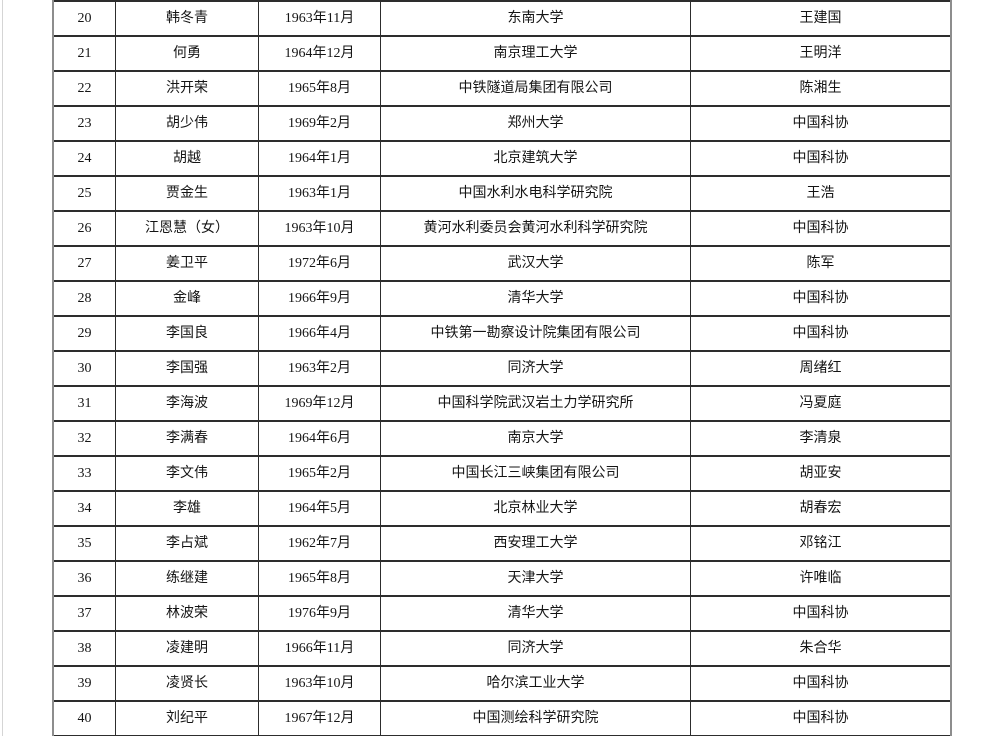 The width and height of the screenshot is (1000, 736). Describe the element at coordinates (320, 158) in the screenshot. I see `cell-birth_date: 1964年1月` at that location.